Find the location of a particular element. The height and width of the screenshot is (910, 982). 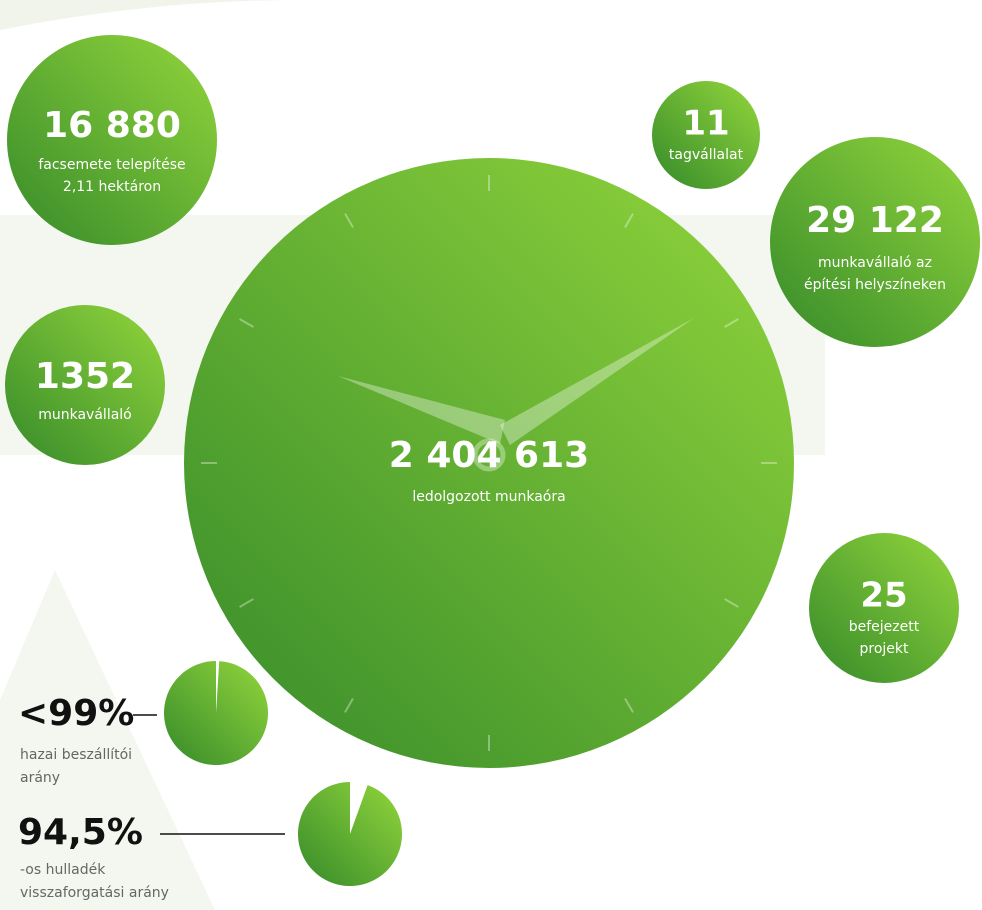

pie-label: visszaforgatási arány is located at coordinates (94, 893).